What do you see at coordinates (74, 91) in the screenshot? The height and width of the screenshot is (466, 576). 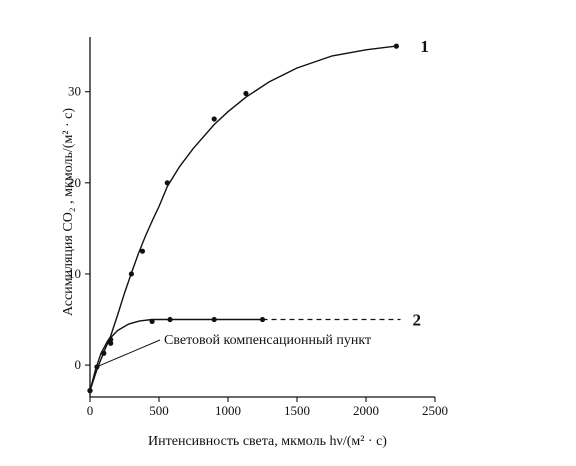 I see `y-tick-label: 30` at bounding box center [74, 91].